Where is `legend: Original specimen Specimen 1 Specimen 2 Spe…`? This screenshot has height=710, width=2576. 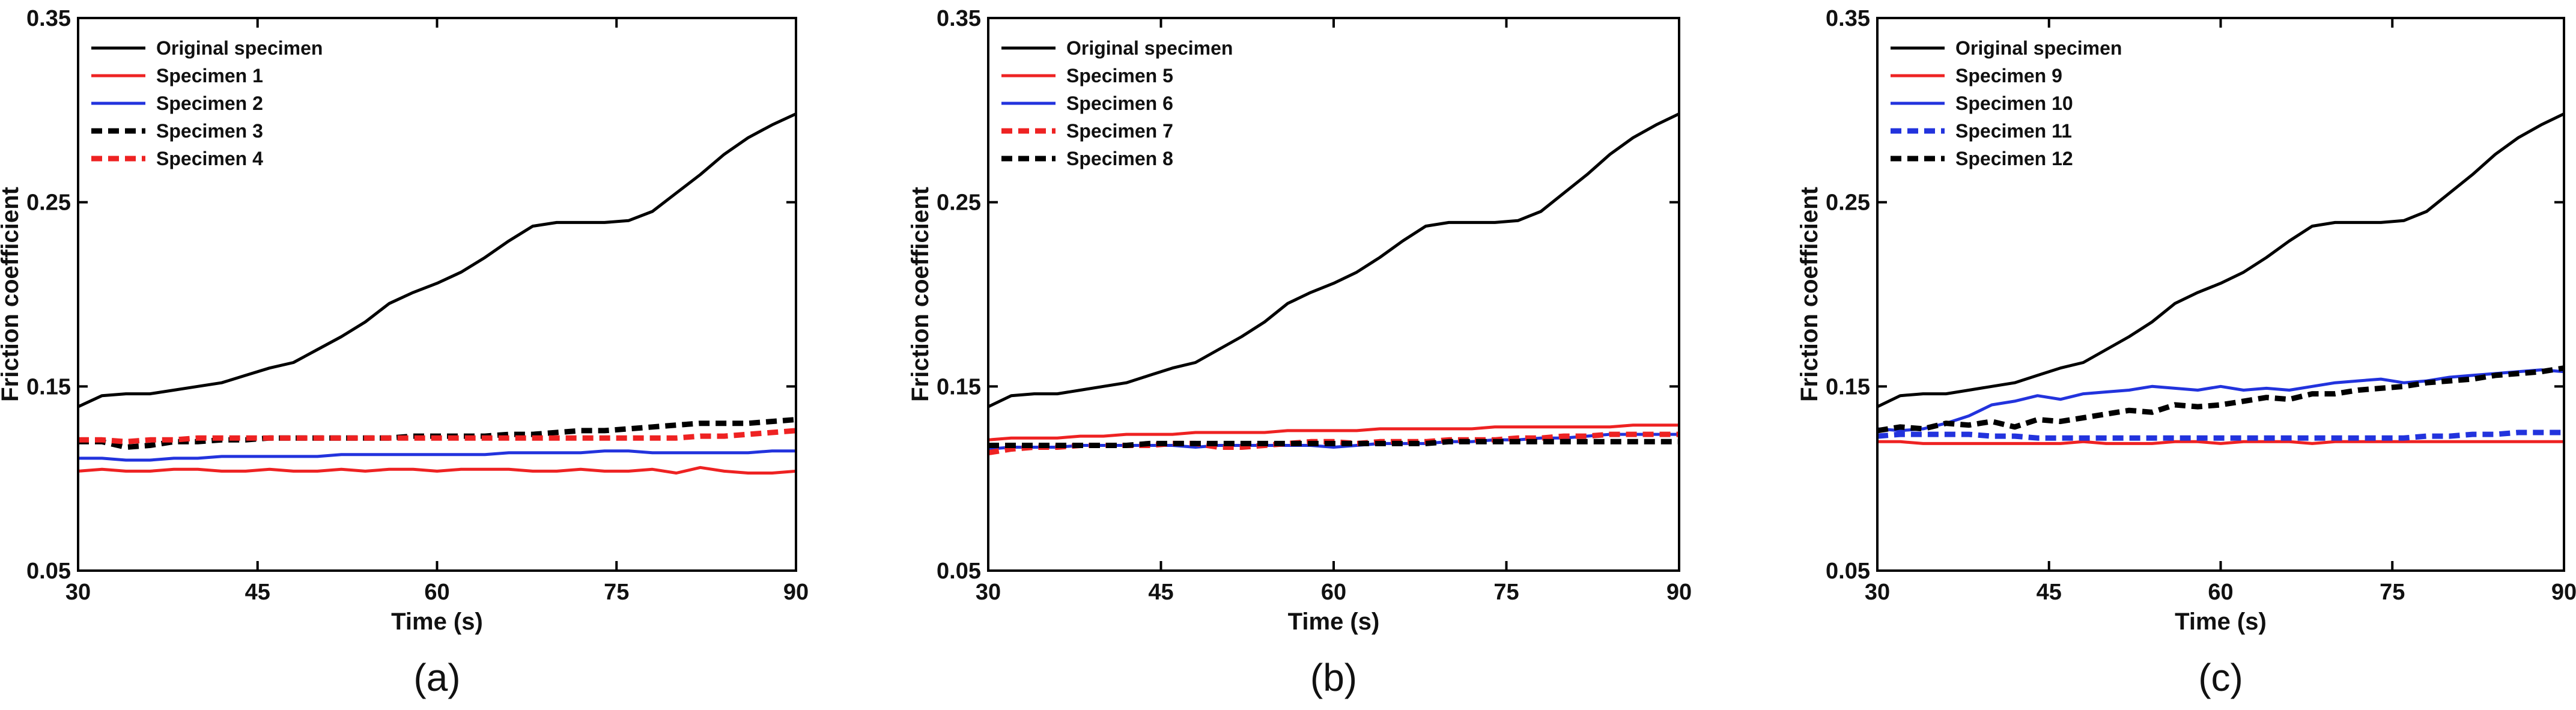 legend: Original specimen Specimen 1 Specimen 2 Spe… is located at coordinates (207, 103).